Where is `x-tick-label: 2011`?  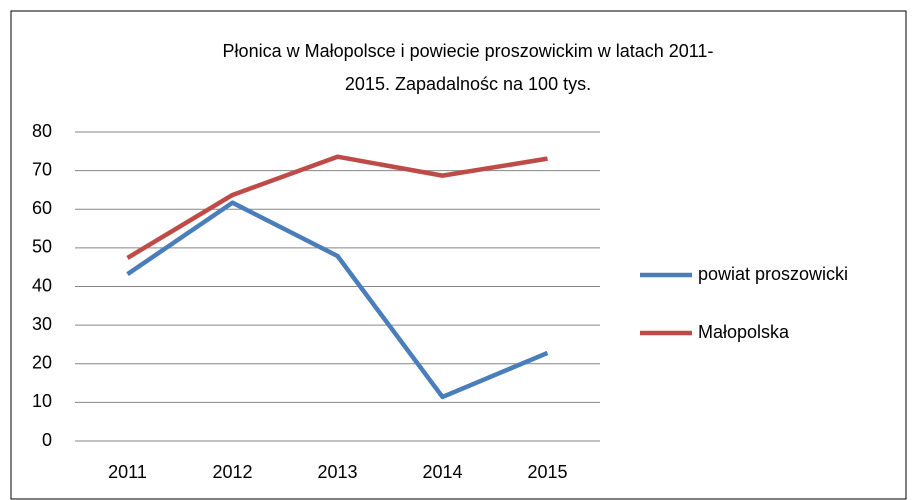 x-tick-label: 2011 is located at coordinates (127, 472).